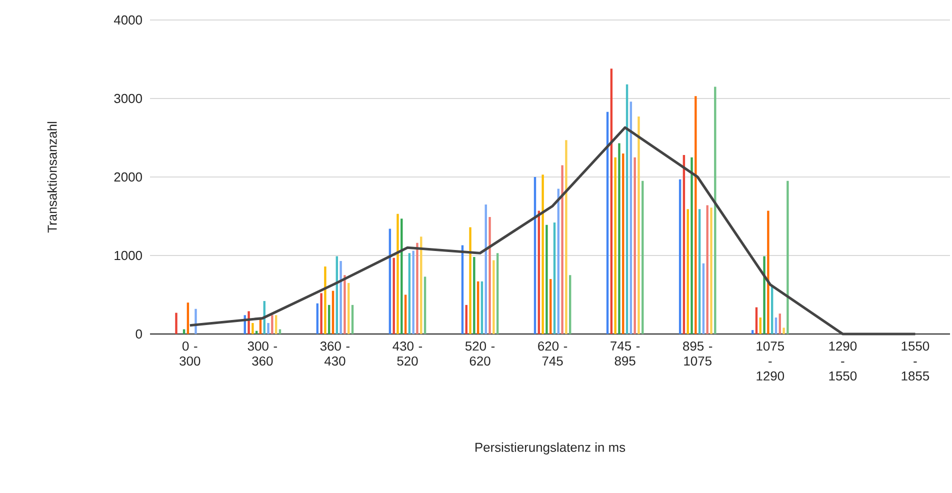 The height and width of the screenshot is (493, 952). Describe the element at coordinates (916, 361) in the screenshot. I see `x-tick-label: 1550 - 1855` at that location.